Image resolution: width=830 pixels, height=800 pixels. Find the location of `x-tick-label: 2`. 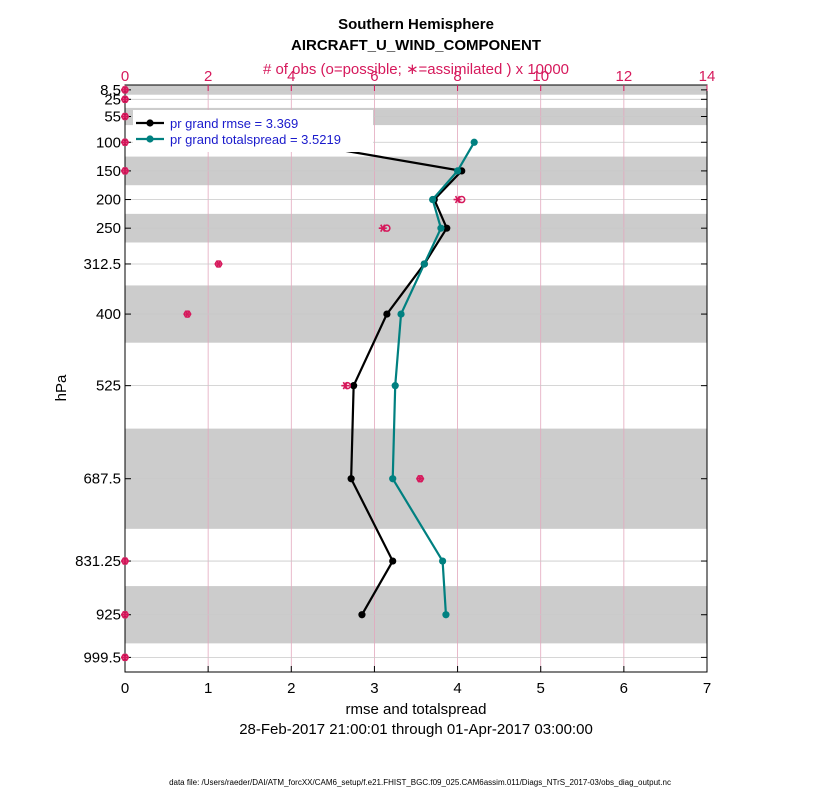

x-tick-label: 2 is located at coordinates (291, 688).